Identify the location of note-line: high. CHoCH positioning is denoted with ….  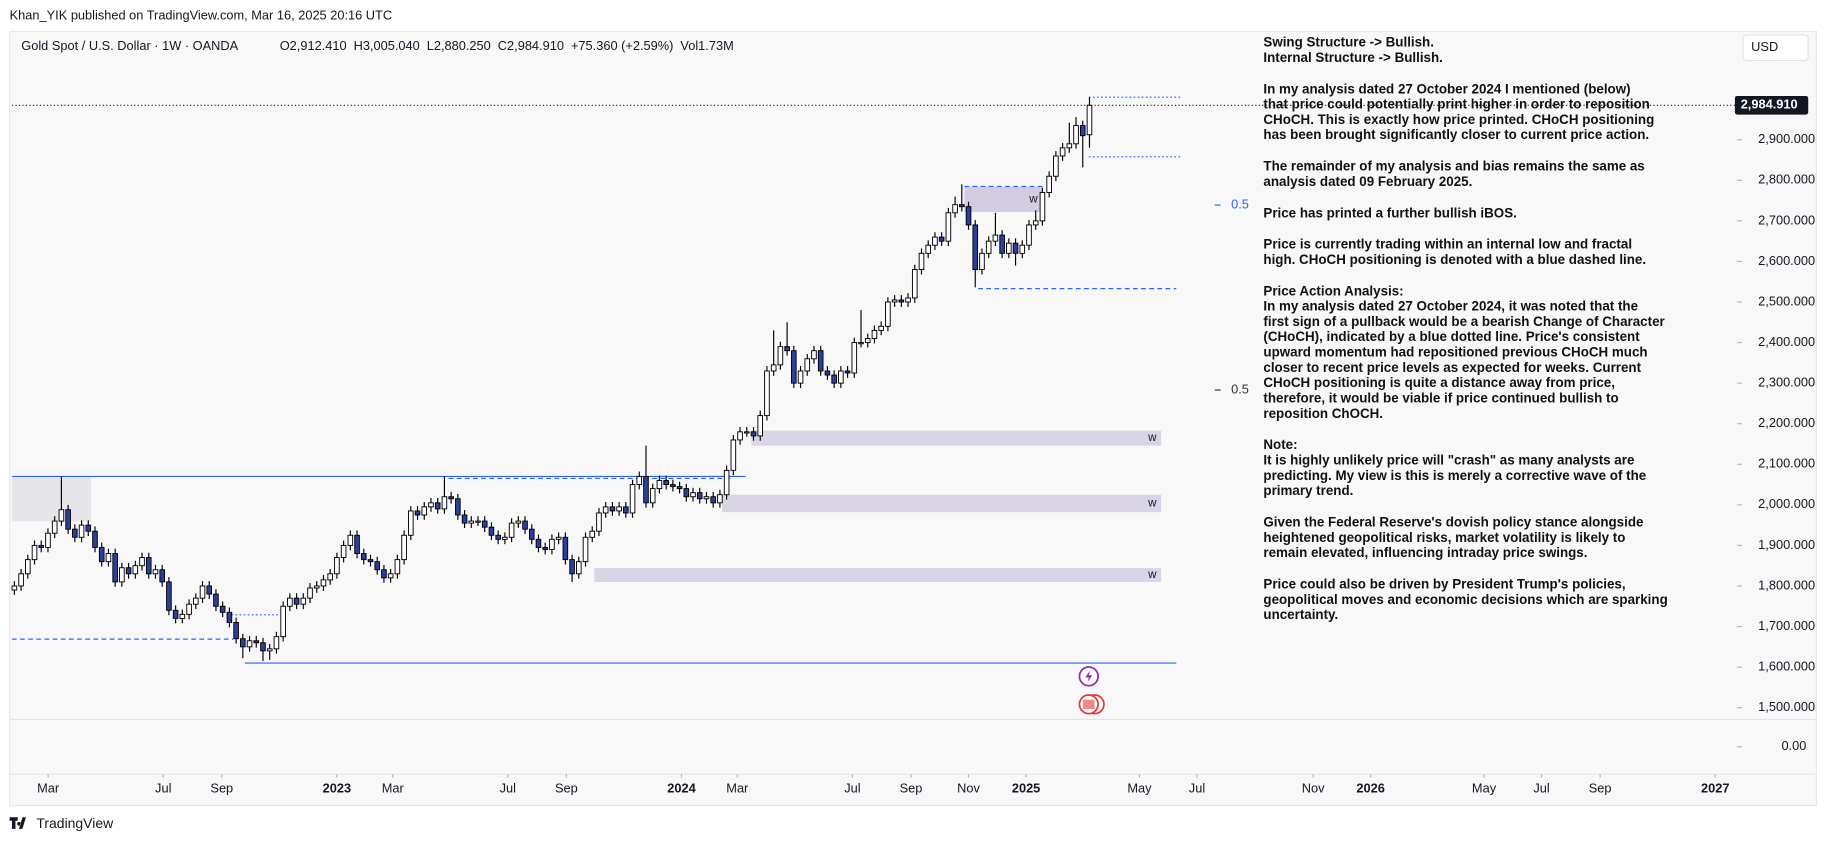
(1454, 259).